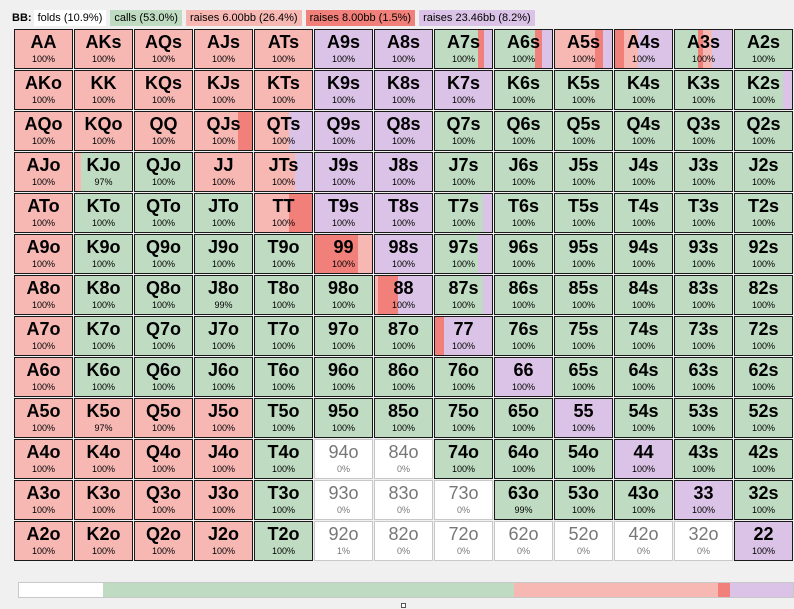  I want to click on legend-item-call: calls (53.0%), so click(146, 18).